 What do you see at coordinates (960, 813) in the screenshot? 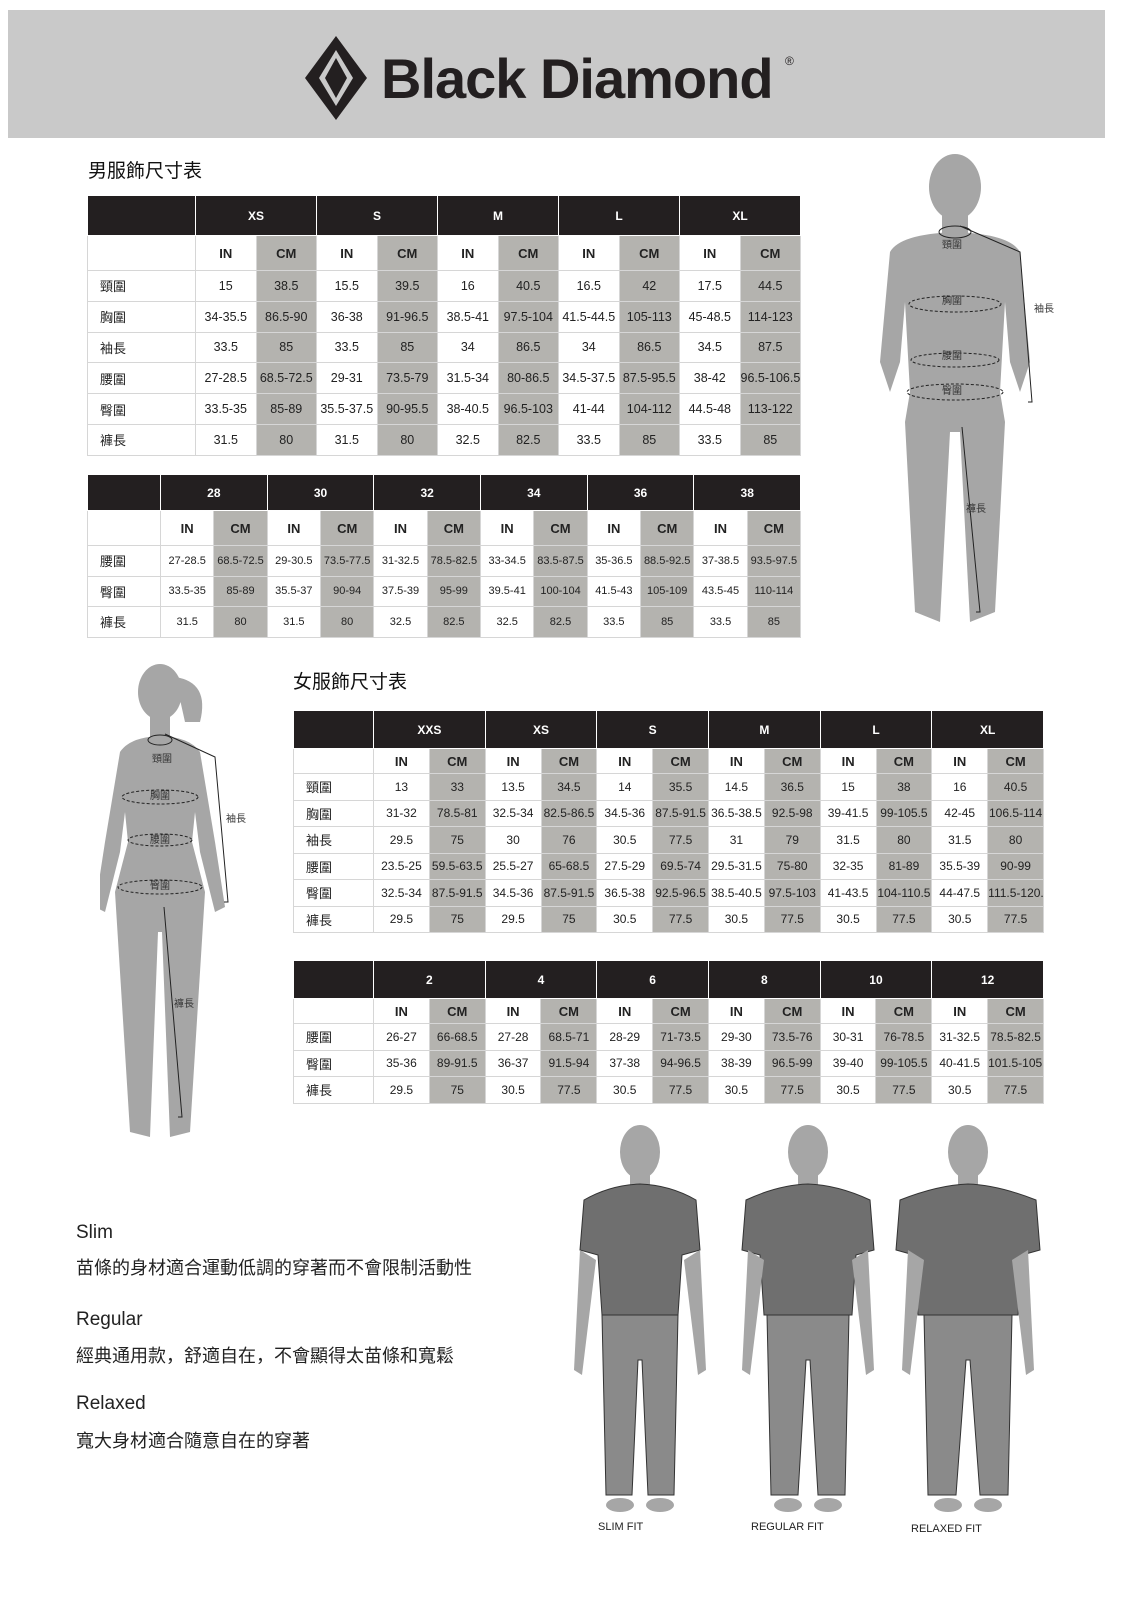
I see `in-value-cell: 42-45` at bounding box center [960, 813].